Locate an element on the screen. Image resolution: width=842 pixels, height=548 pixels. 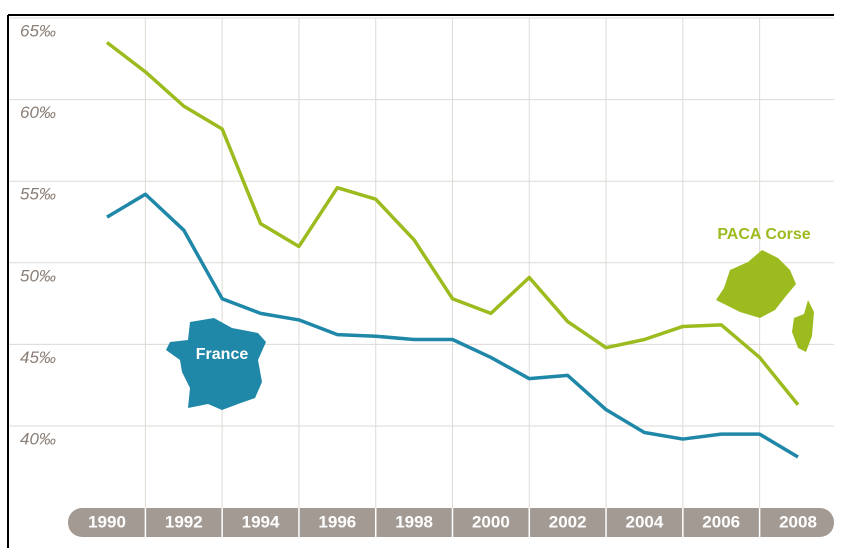
x-tick-label: 2002 is located at coordinates (568, 521).